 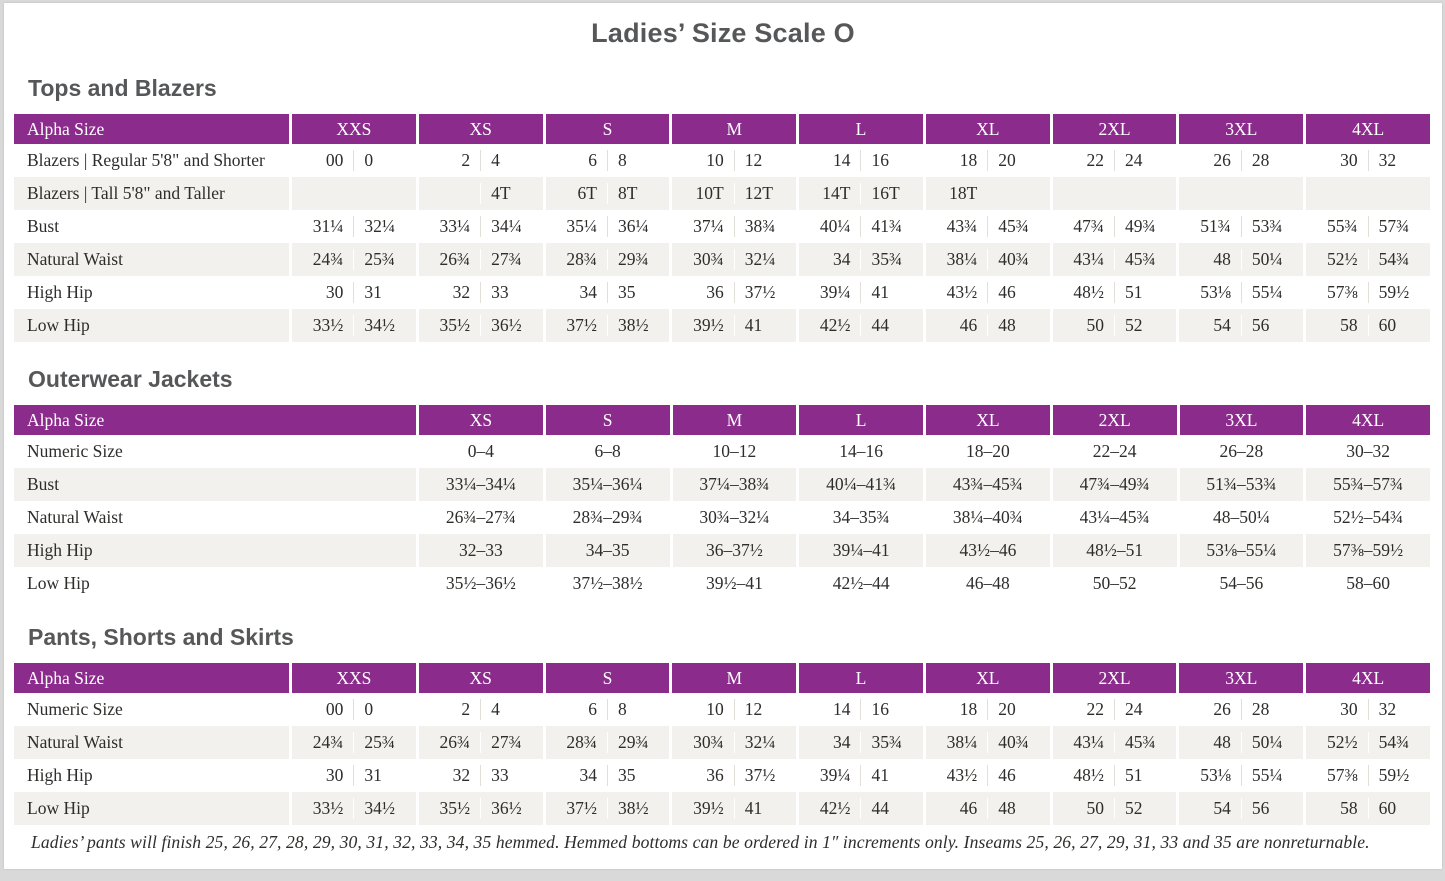 I want to click on value-left: 14, so click(x=841, y=709).